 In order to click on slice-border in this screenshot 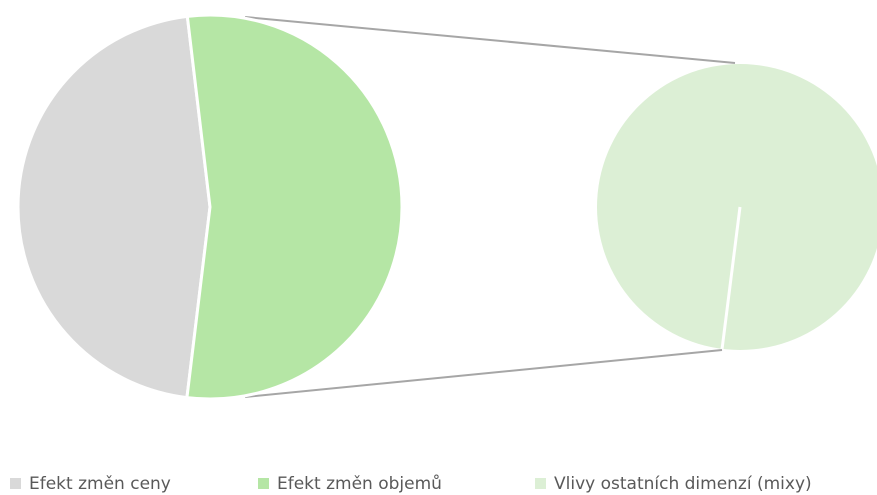, I will do `click(731, 278)`.